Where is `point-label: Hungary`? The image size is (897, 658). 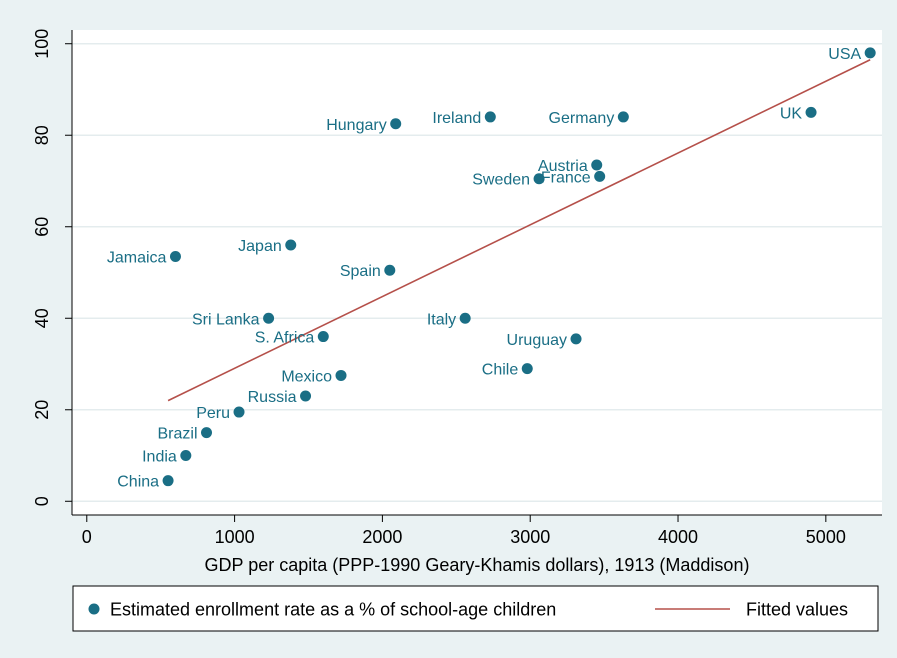 point-label: Hungary is located at coordinates (356, 125).